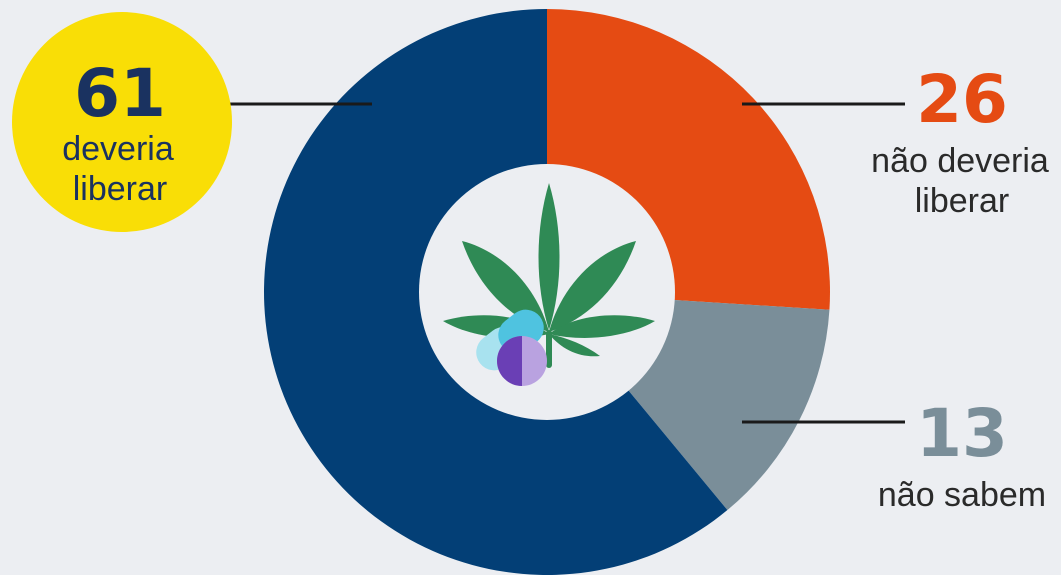 This screenshot has width=1061, height=575. I want to click on leaf-top, so click(549, 256).